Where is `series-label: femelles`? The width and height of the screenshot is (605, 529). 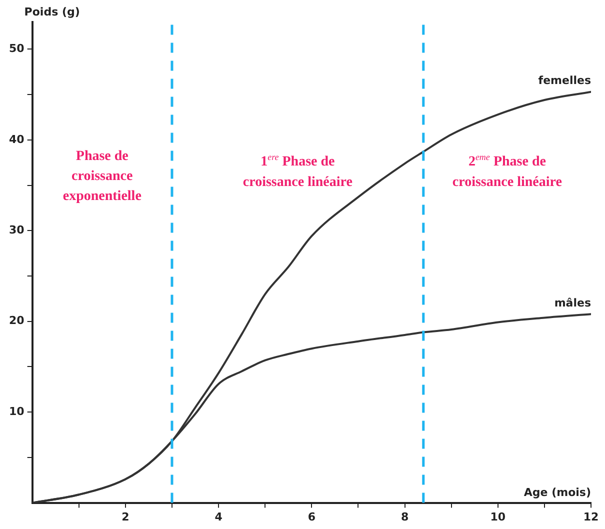 series-label: femelles is located at coordinates (565, 81).